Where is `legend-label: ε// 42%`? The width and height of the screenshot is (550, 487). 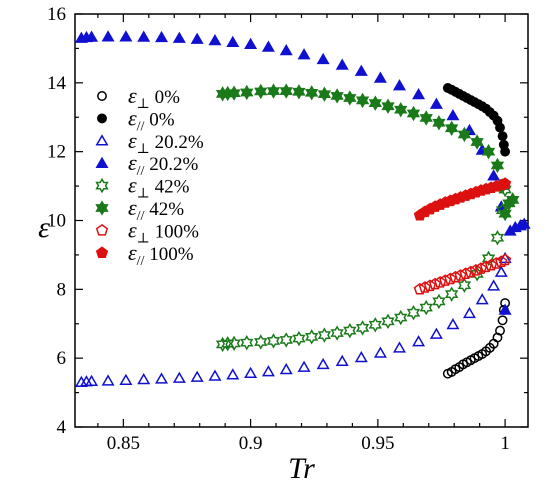
legend-label: ε// 42% is located at coordinates (156, 209).